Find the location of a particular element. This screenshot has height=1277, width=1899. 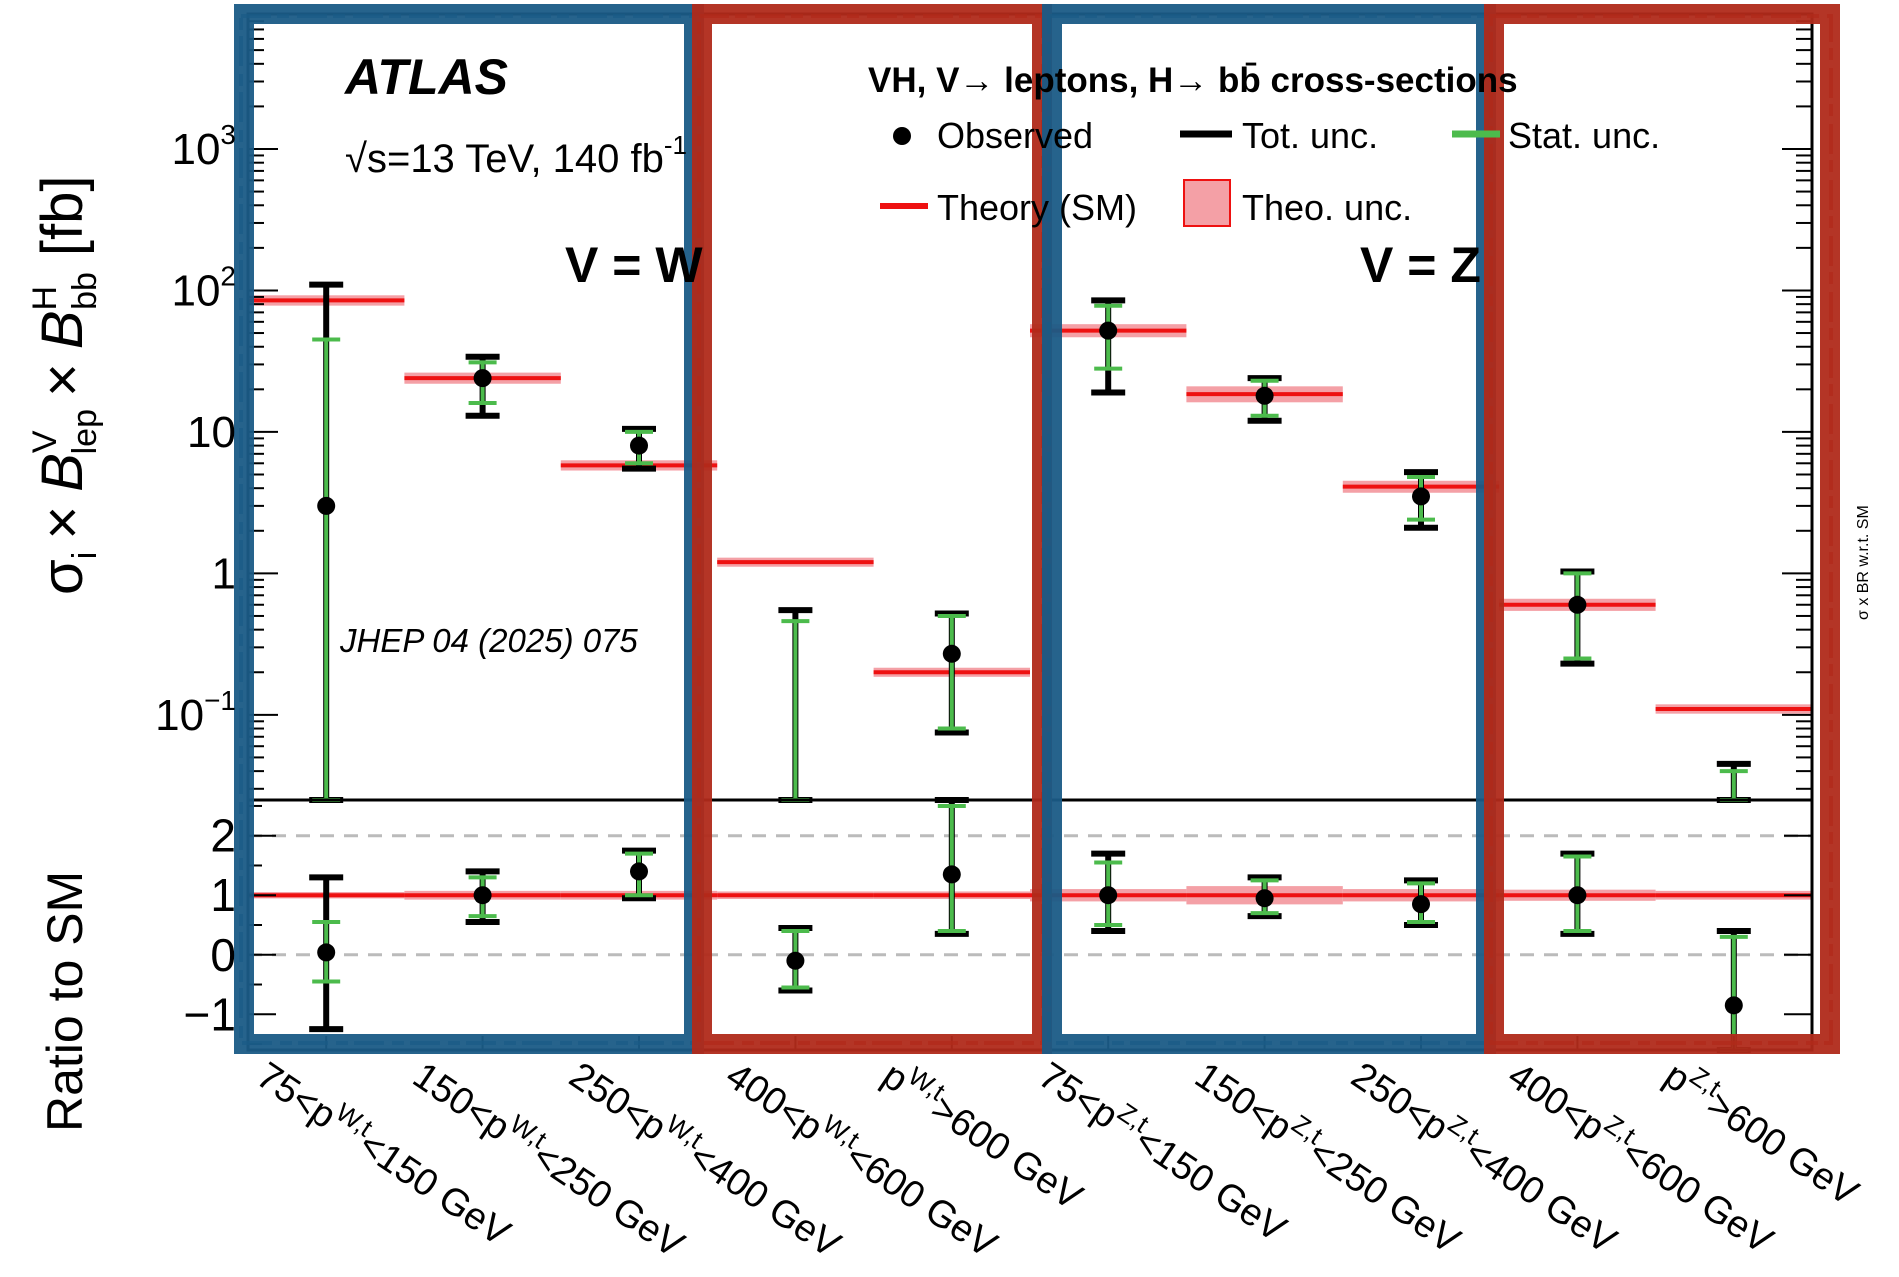

y-tick-label: 10³ is located at coordinates (203, 146).